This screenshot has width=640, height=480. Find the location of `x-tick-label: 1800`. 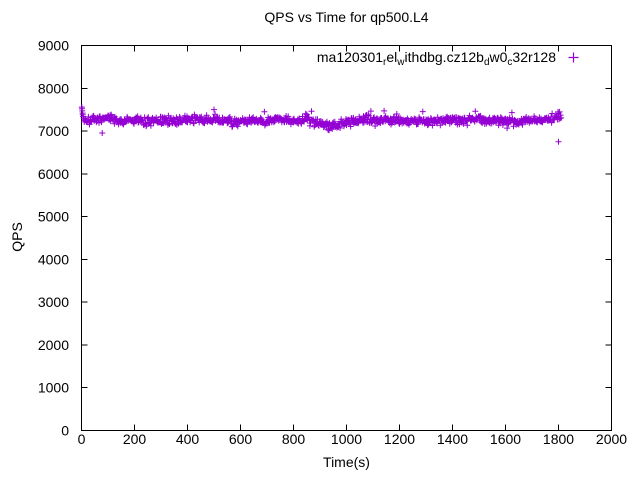

x-tick-label: 1800 is located at coordinates (558, 439).